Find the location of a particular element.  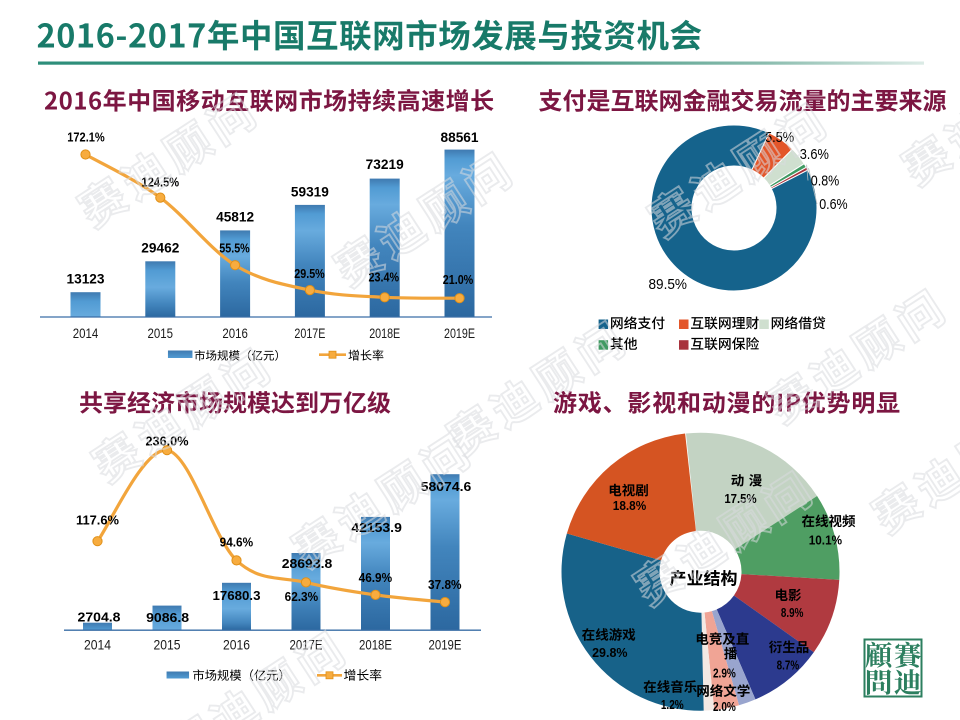

svg-text: 2.9% is located at coordinates (724, 673).